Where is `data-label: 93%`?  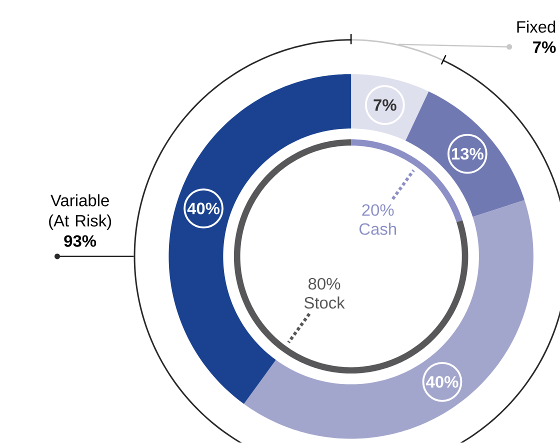 data-label: 93% is located at coordinates (80, 241).